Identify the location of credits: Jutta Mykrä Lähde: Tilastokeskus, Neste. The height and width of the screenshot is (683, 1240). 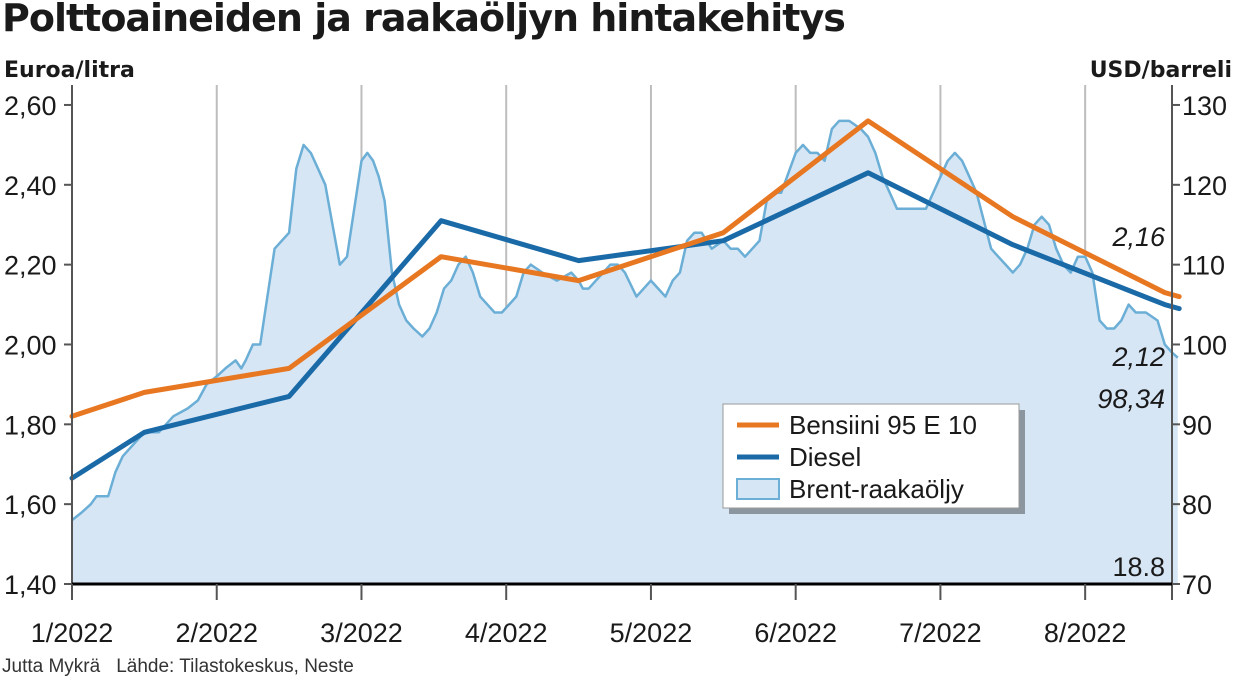
(178, 667).